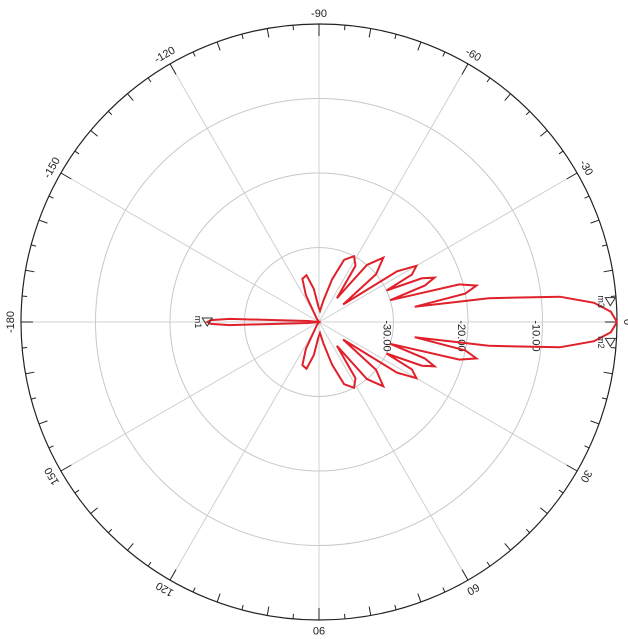 This screenshot has height=639, width=628. Describe the element at coordinates (586, 168) in the screenshot. I see `angle-label: -30` at that location.